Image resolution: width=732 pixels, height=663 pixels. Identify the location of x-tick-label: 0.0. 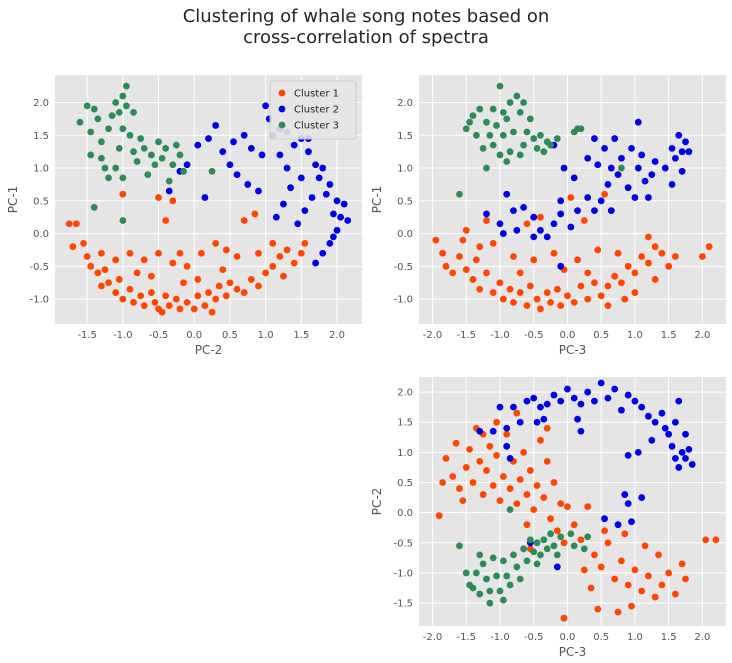
(194, 335).